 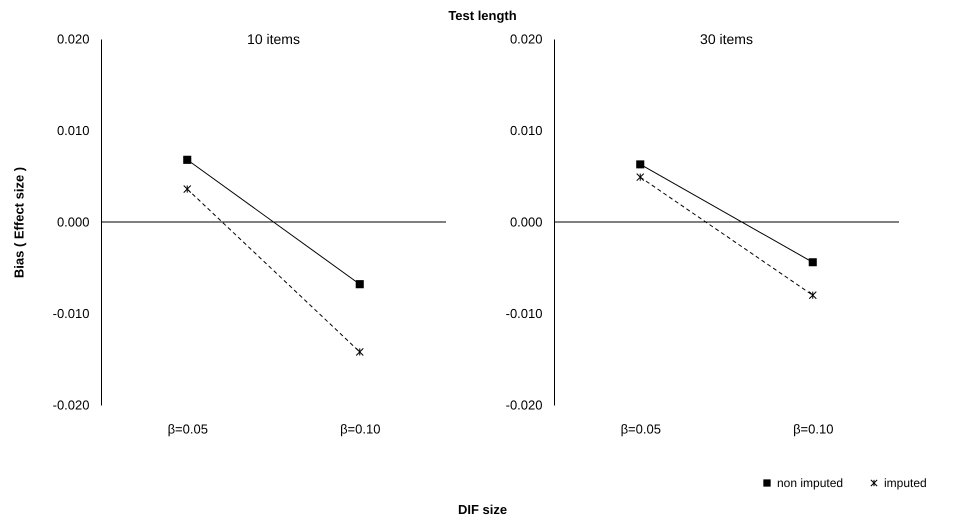 What do you see at coordinates (726, 39) in the screenshot?
I see `chart-title: 30 items` at bounding box center [726, 39].